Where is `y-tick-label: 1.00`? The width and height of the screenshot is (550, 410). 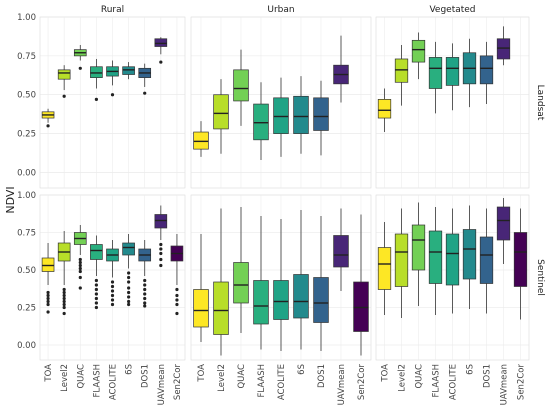
y-tick-label: 1.00 is located at coordinates (26, 18).